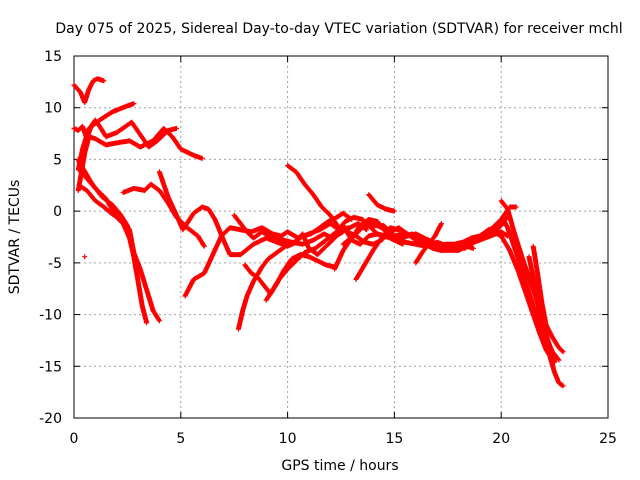  What do you see at coordinates (50, 238) in the screenshot?
I see `y-tick-labels: -20 -15 -10 -5 0 5 10 15` at bounding box center [50, 238].